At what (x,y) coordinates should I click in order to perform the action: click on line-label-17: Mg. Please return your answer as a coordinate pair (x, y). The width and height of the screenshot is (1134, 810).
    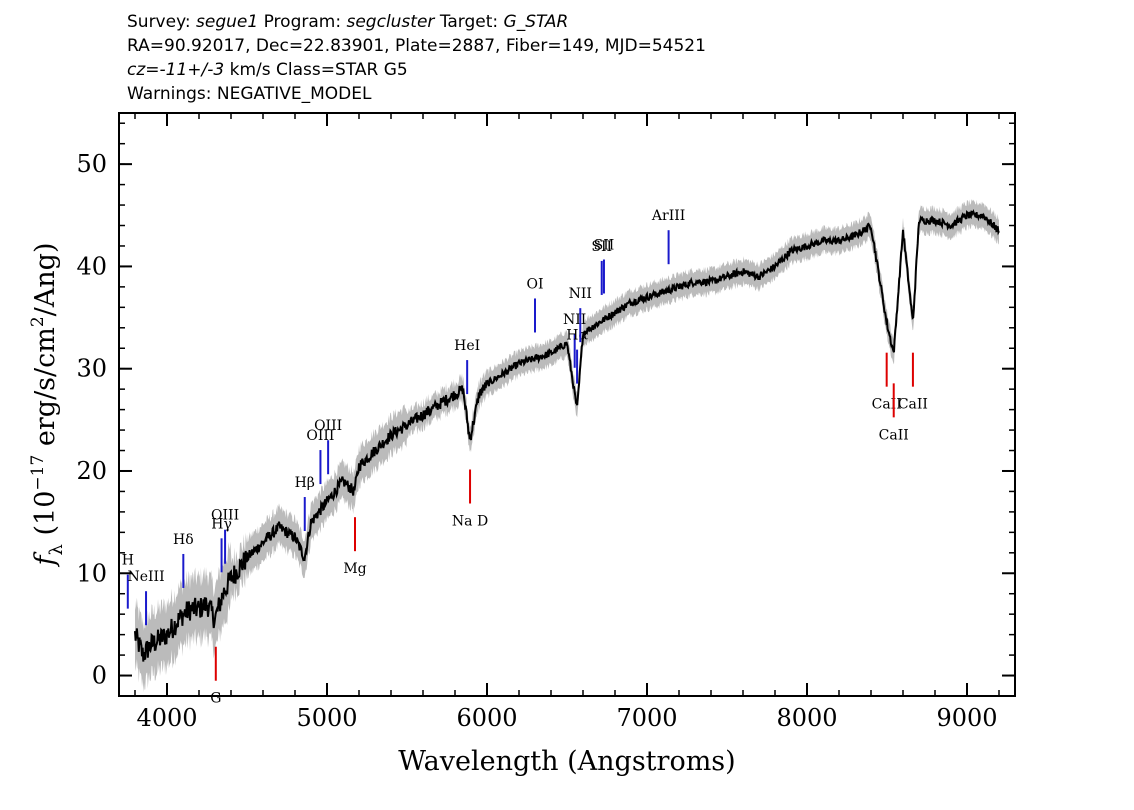
    Looking at the image, I should click on (354, 569).